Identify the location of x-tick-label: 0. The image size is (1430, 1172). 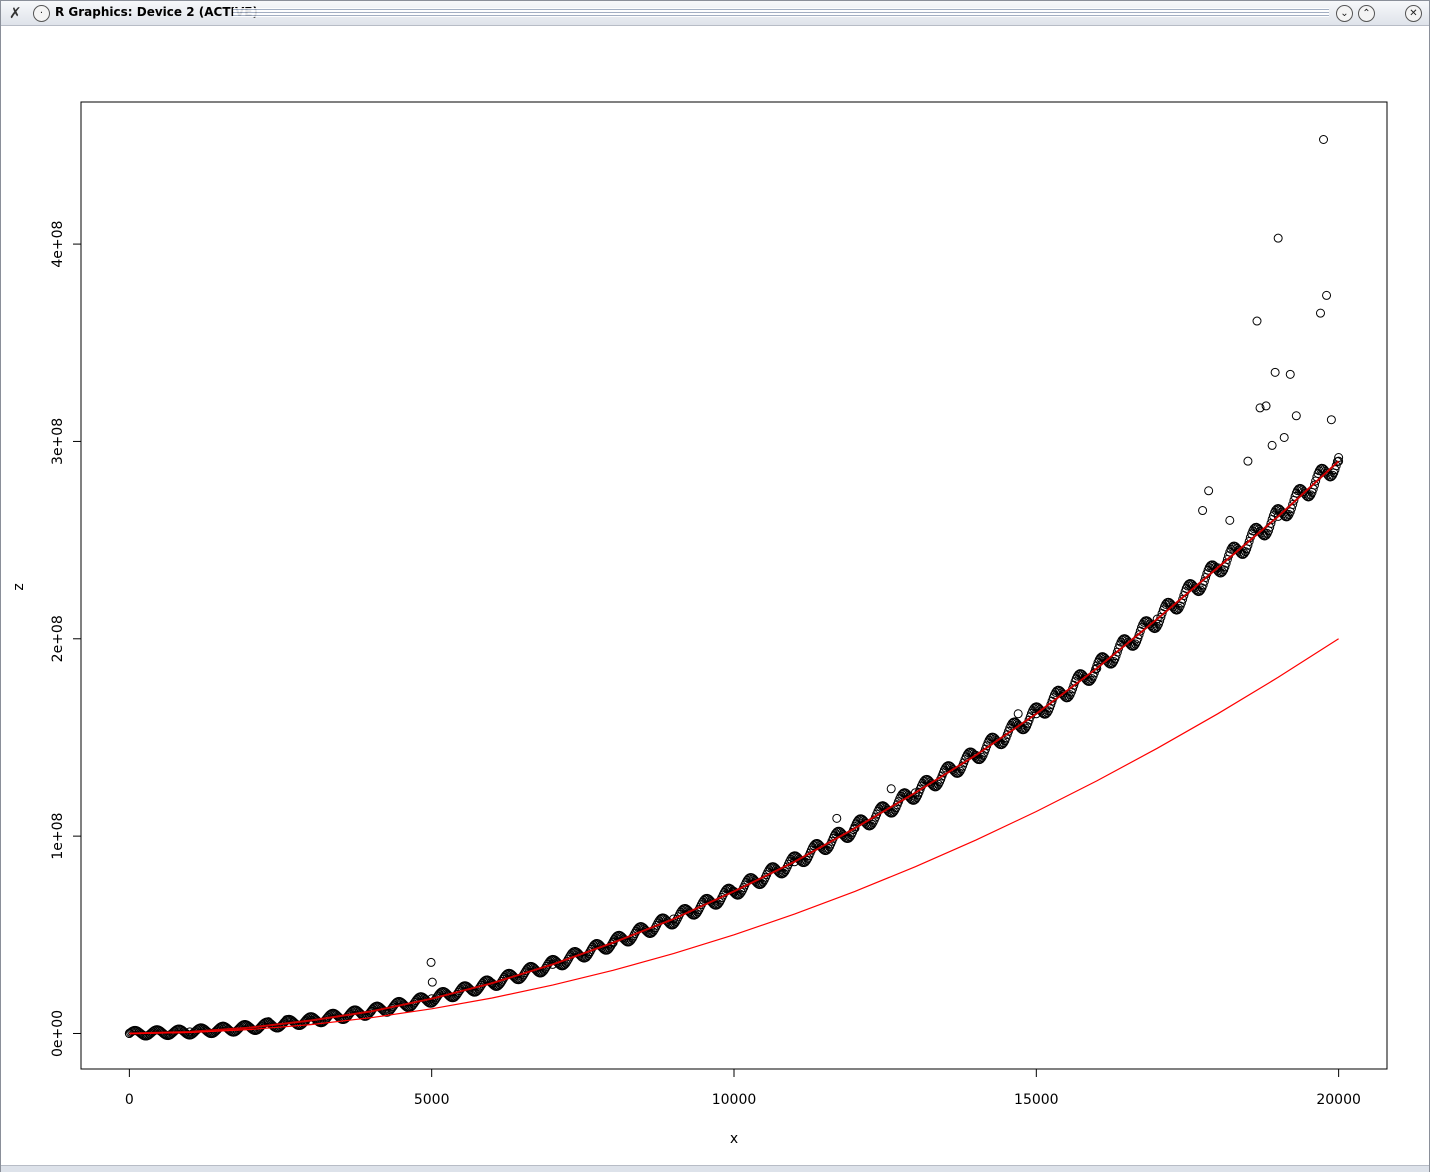
(129, 1100).